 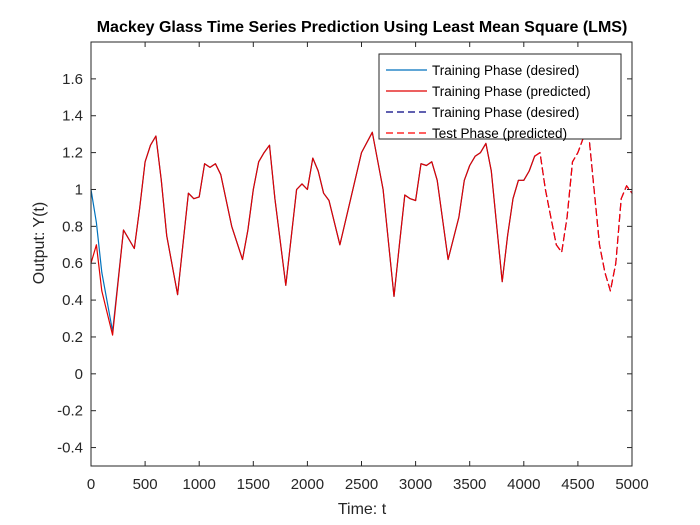 What do you see at coordinates (469, 484) in the screenshot?
I see `x-tick-label: 3500` at bounding box center [469, 484].